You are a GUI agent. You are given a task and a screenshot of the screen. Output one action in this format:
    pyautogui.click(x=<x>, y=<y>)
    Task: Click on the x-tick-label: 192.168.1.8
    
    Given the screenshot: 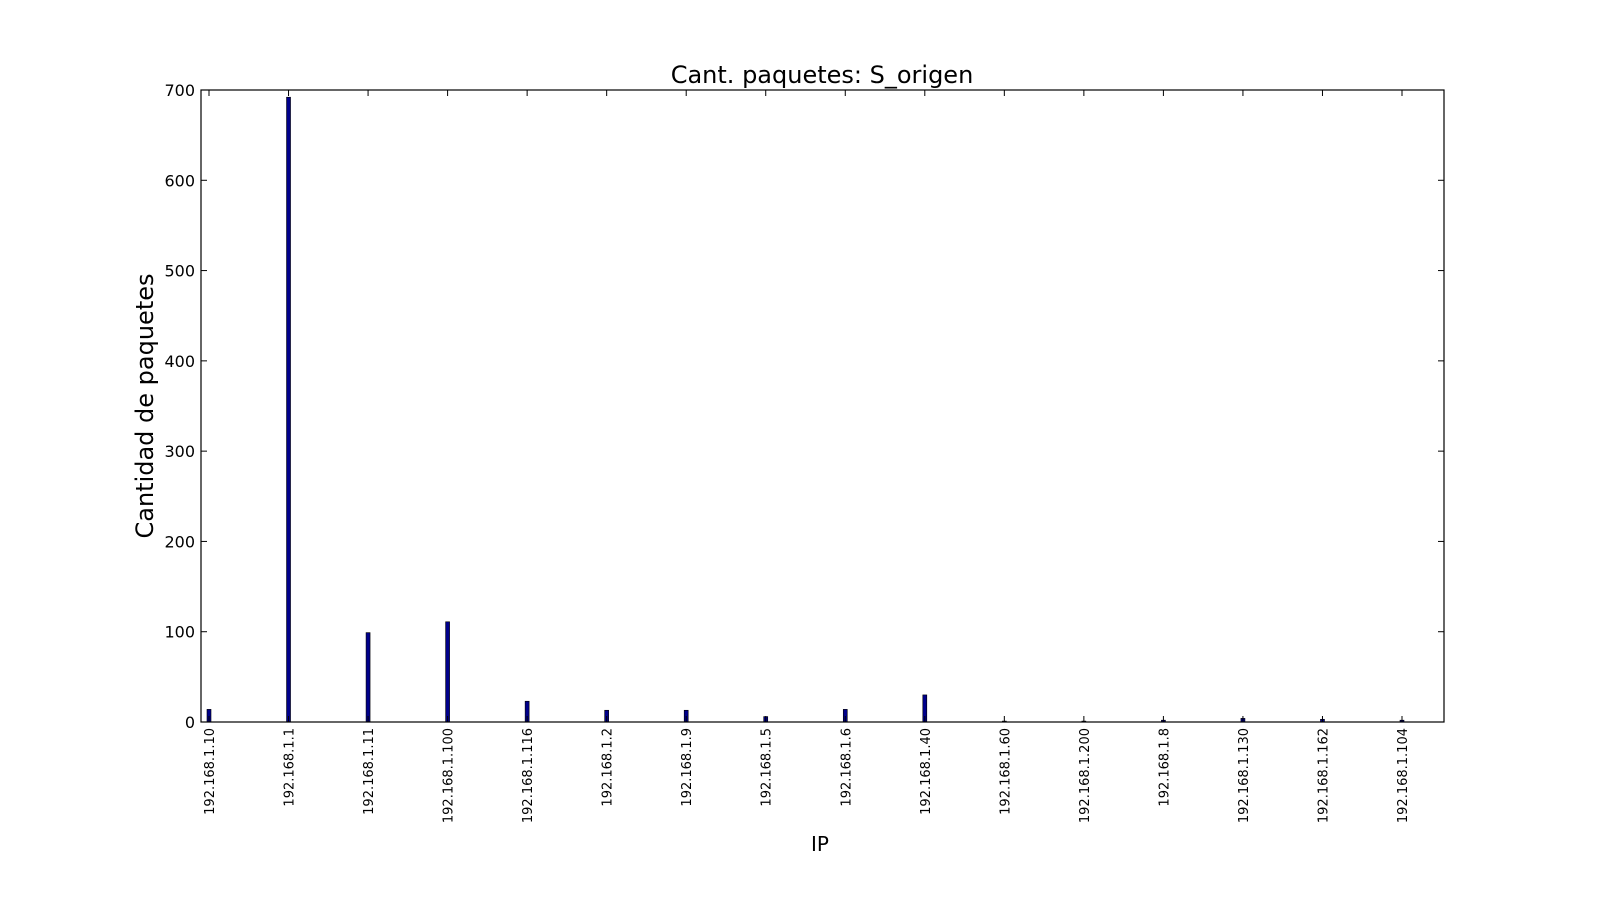 What is the action you would take?
    pyautogui.click(x=1164, y=767)
    